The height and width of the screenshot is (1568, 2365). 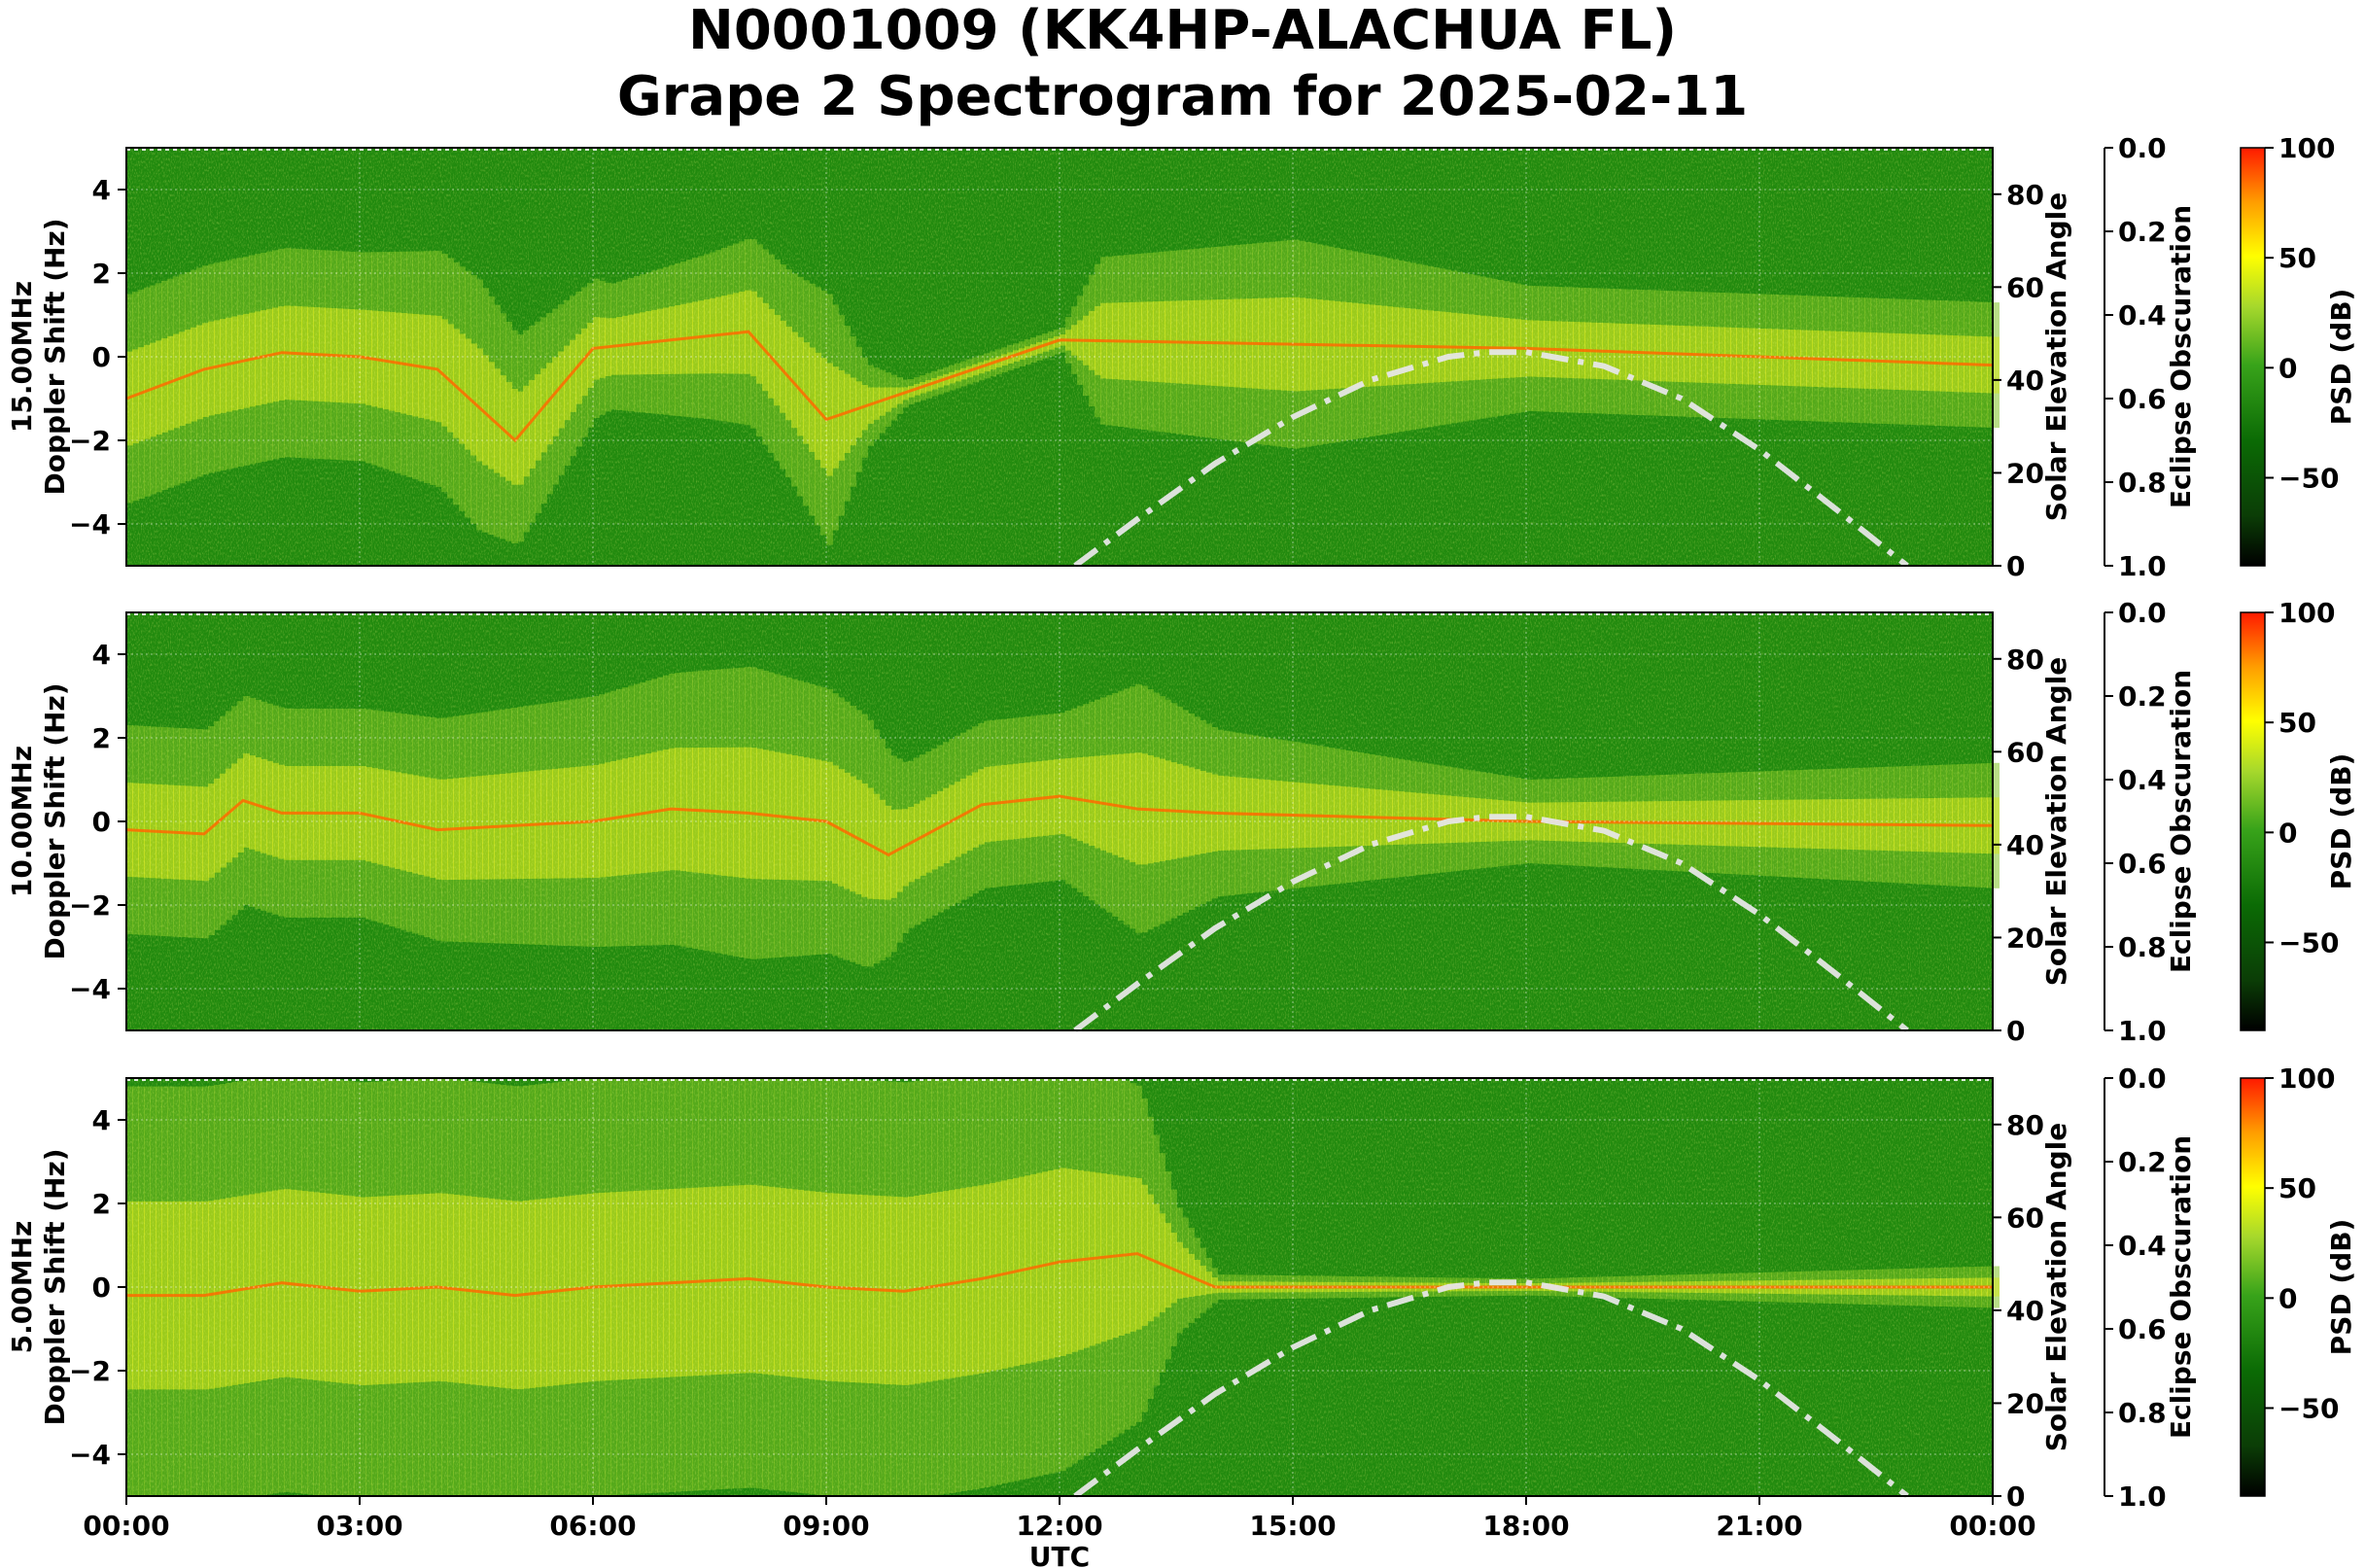 I want to click on x-tick-label: 06:00, so click(x=592, y=1526).